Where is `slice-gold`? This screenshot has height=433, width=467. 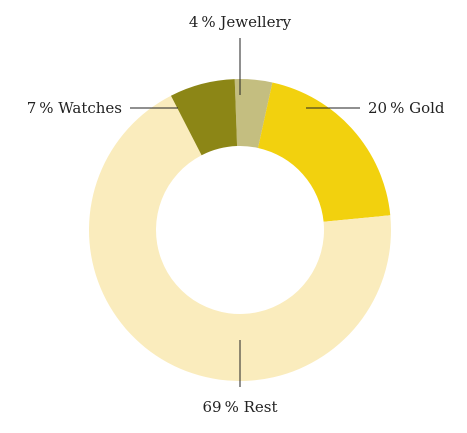 slice-gold is located at coordinates (324, 152).